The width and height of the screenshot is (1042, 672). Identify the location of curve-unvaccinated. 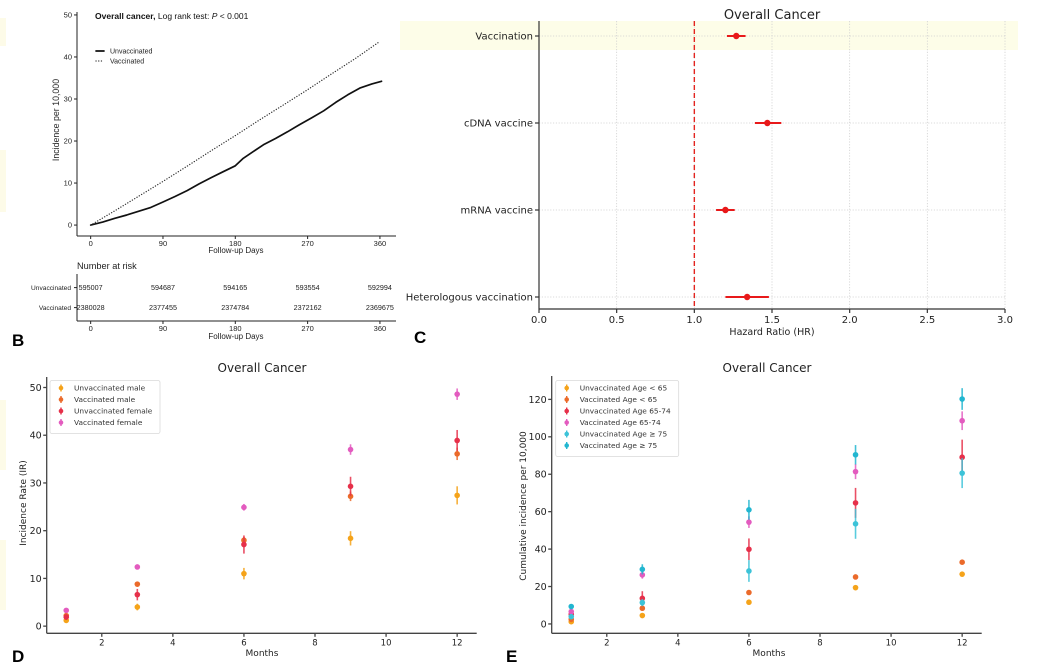
(236, 153).